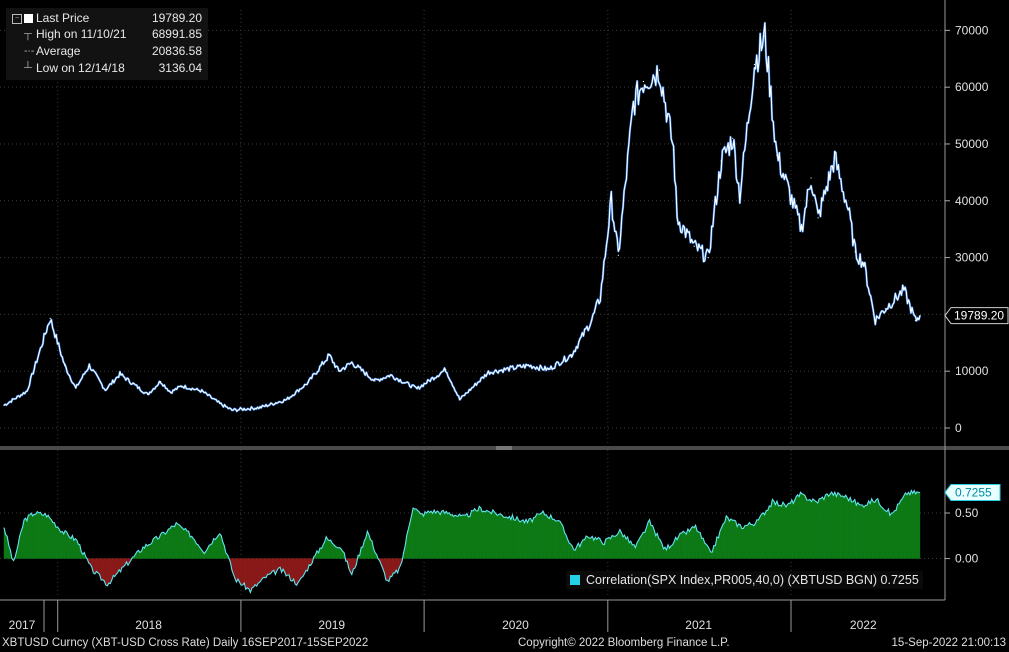 Image resolution: width=1009 pixels, height=652 pixels. Describe the element at coordinates (22, 625) in the screenshot. I see `x-tick-label: 2017` at that location.